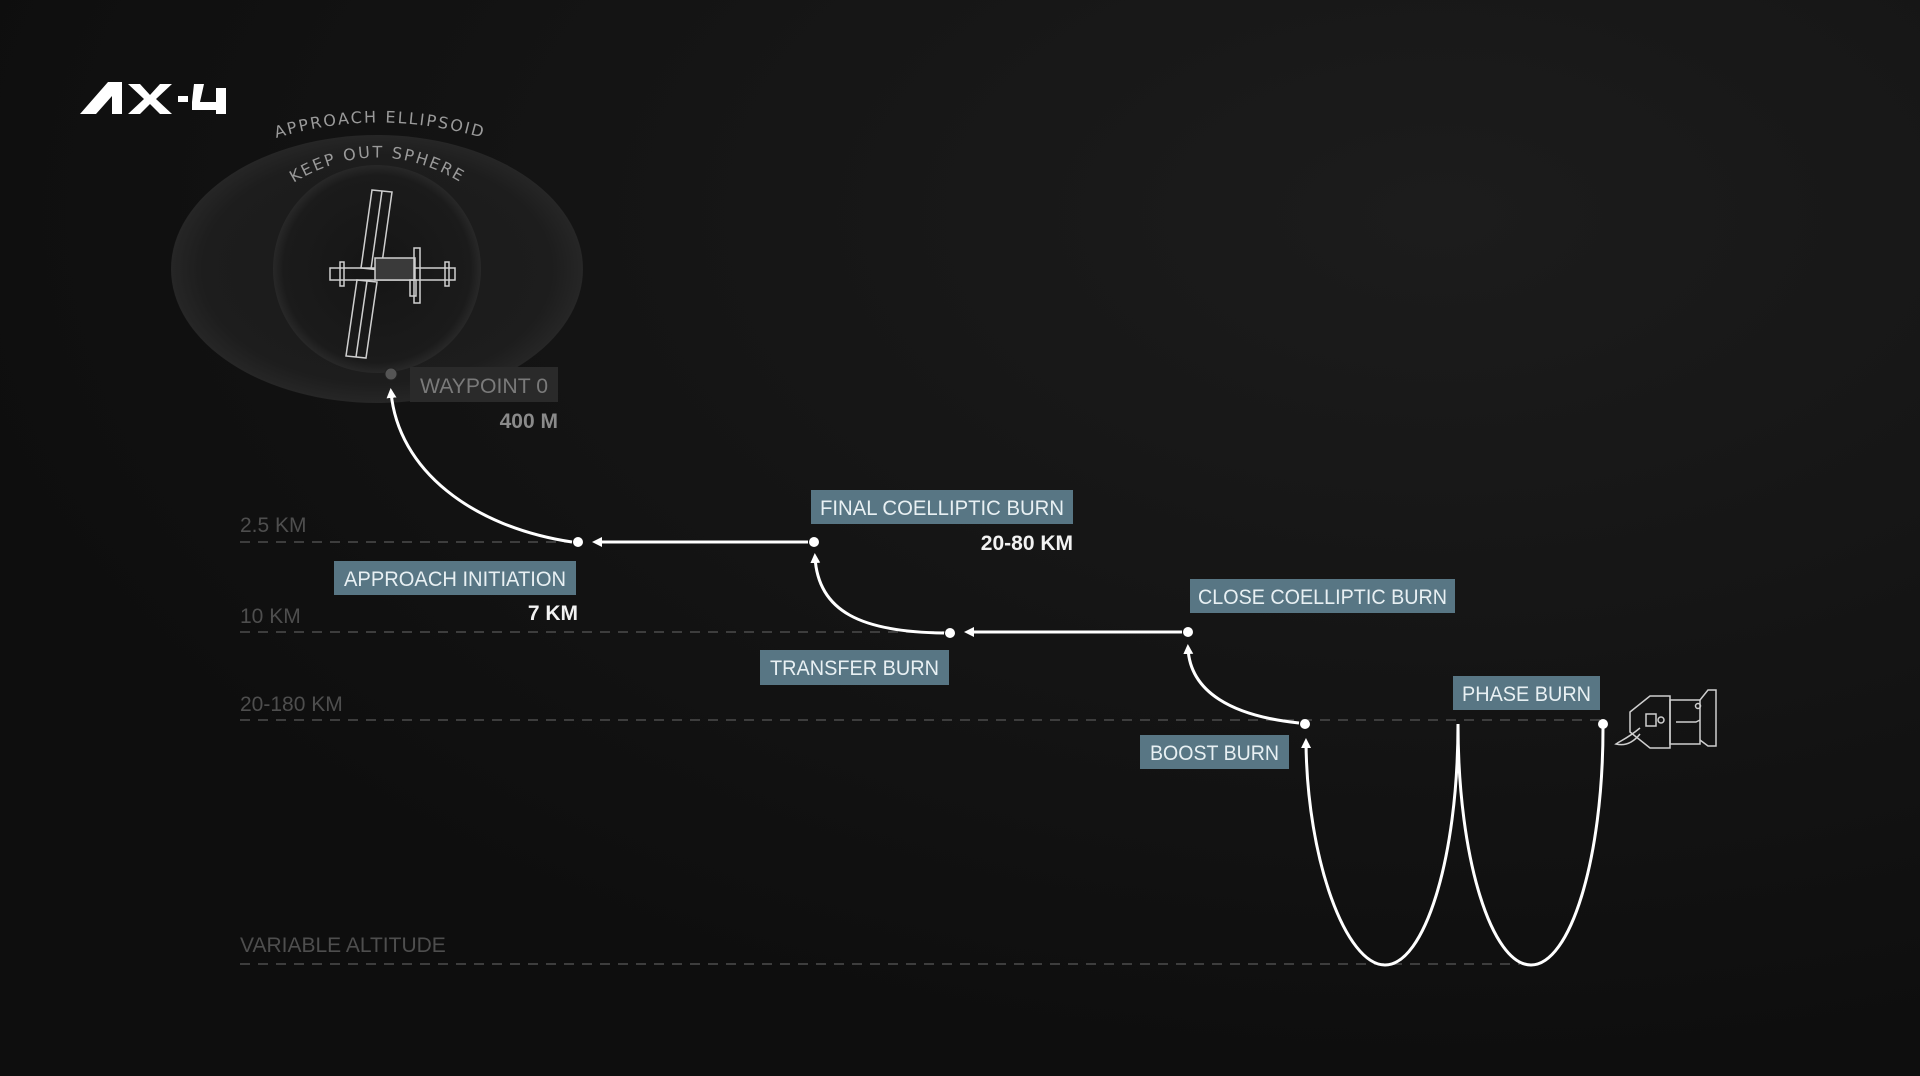 The height and width of the screenshot is (1076, 1920). What do you see at coordinates (950, 633) in the screenshot?
I see `transfer-burn-point` at bounding box center [950, 633].